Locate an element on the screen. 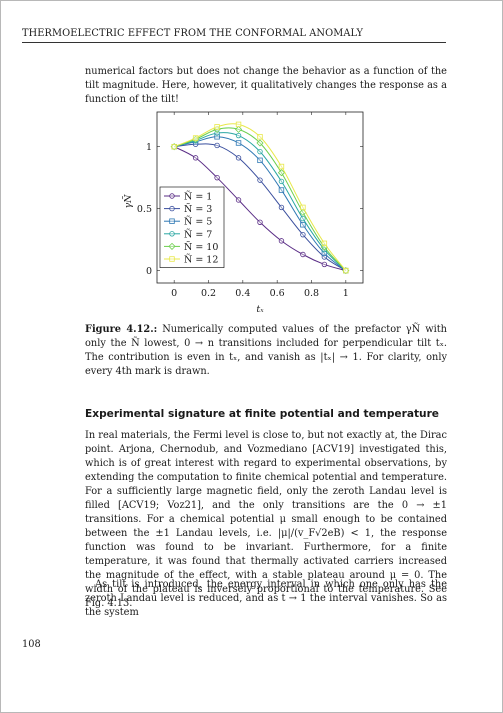 The height and width of the screenshot is (713, 503). legend-label: Ñ = 5 is located at coordinates (198, 222).